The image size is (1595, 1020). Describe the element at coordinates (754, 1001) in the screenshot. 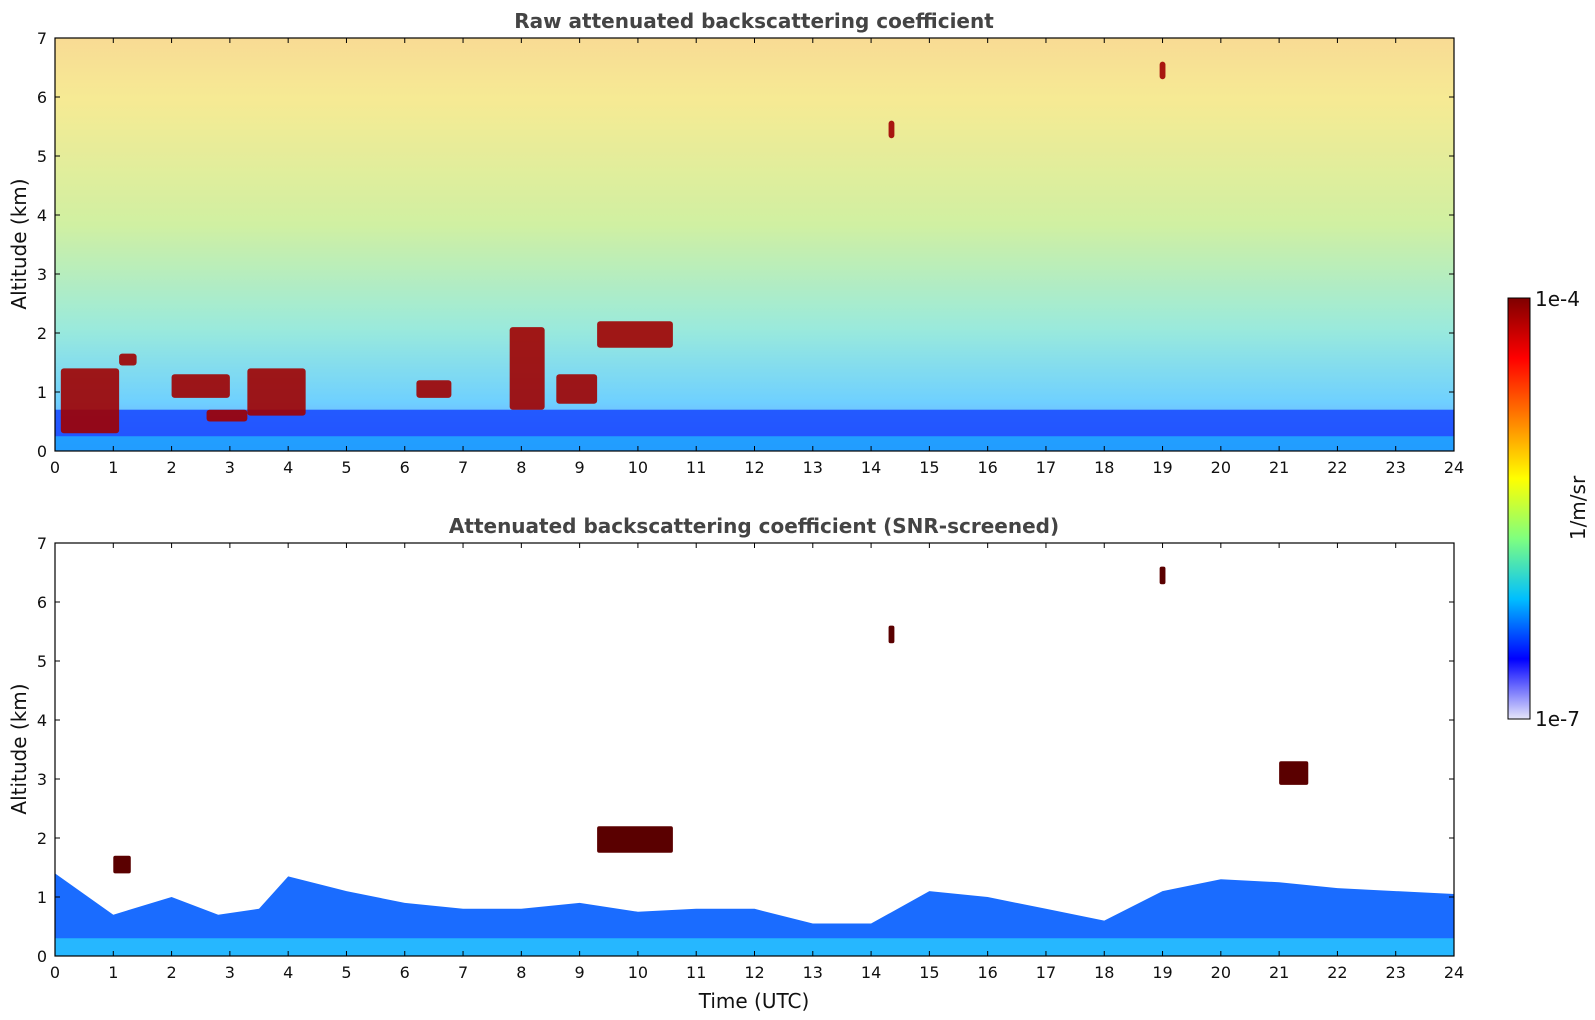

I see `x-axis-label: Time (UTC)` at that location.